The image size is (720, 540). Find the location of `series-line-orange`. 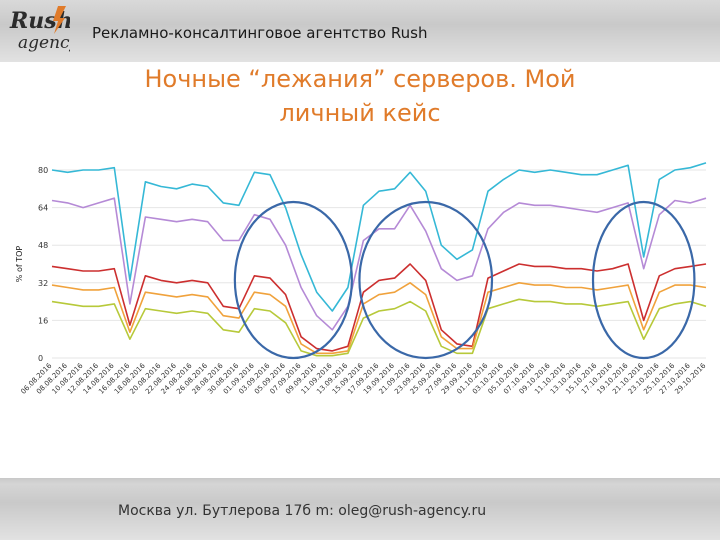

series-line-orange is located at coordinates (379, 318).